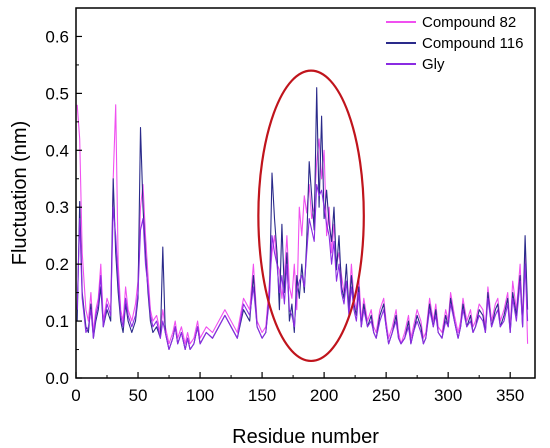 The image size is (550, 448). I want to click on legend-label: Compound 82, so click(469, 22).